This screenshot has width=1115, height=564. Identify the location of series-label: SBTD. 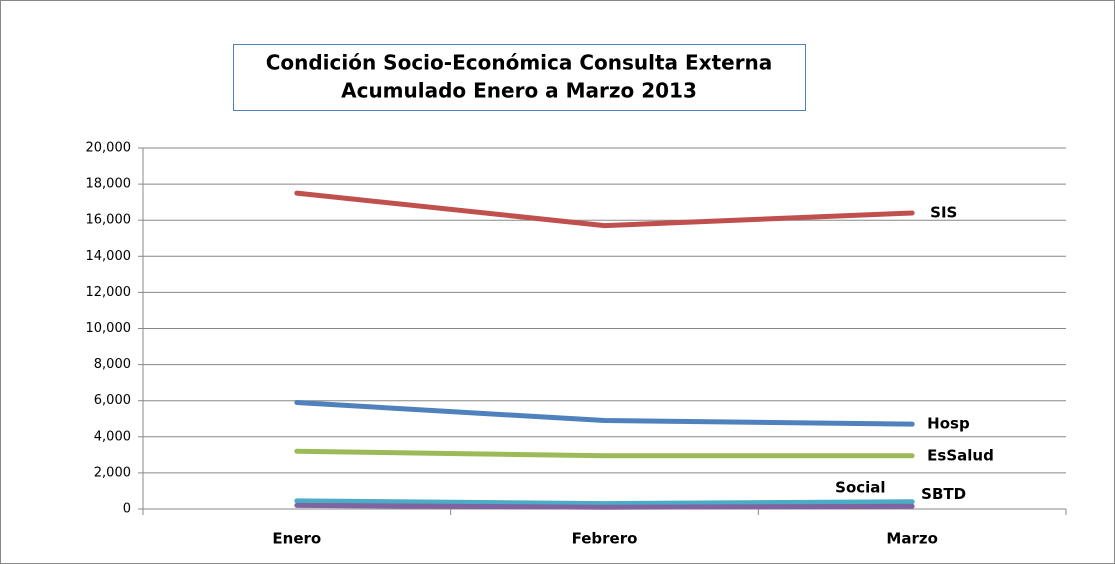
(943, 494).